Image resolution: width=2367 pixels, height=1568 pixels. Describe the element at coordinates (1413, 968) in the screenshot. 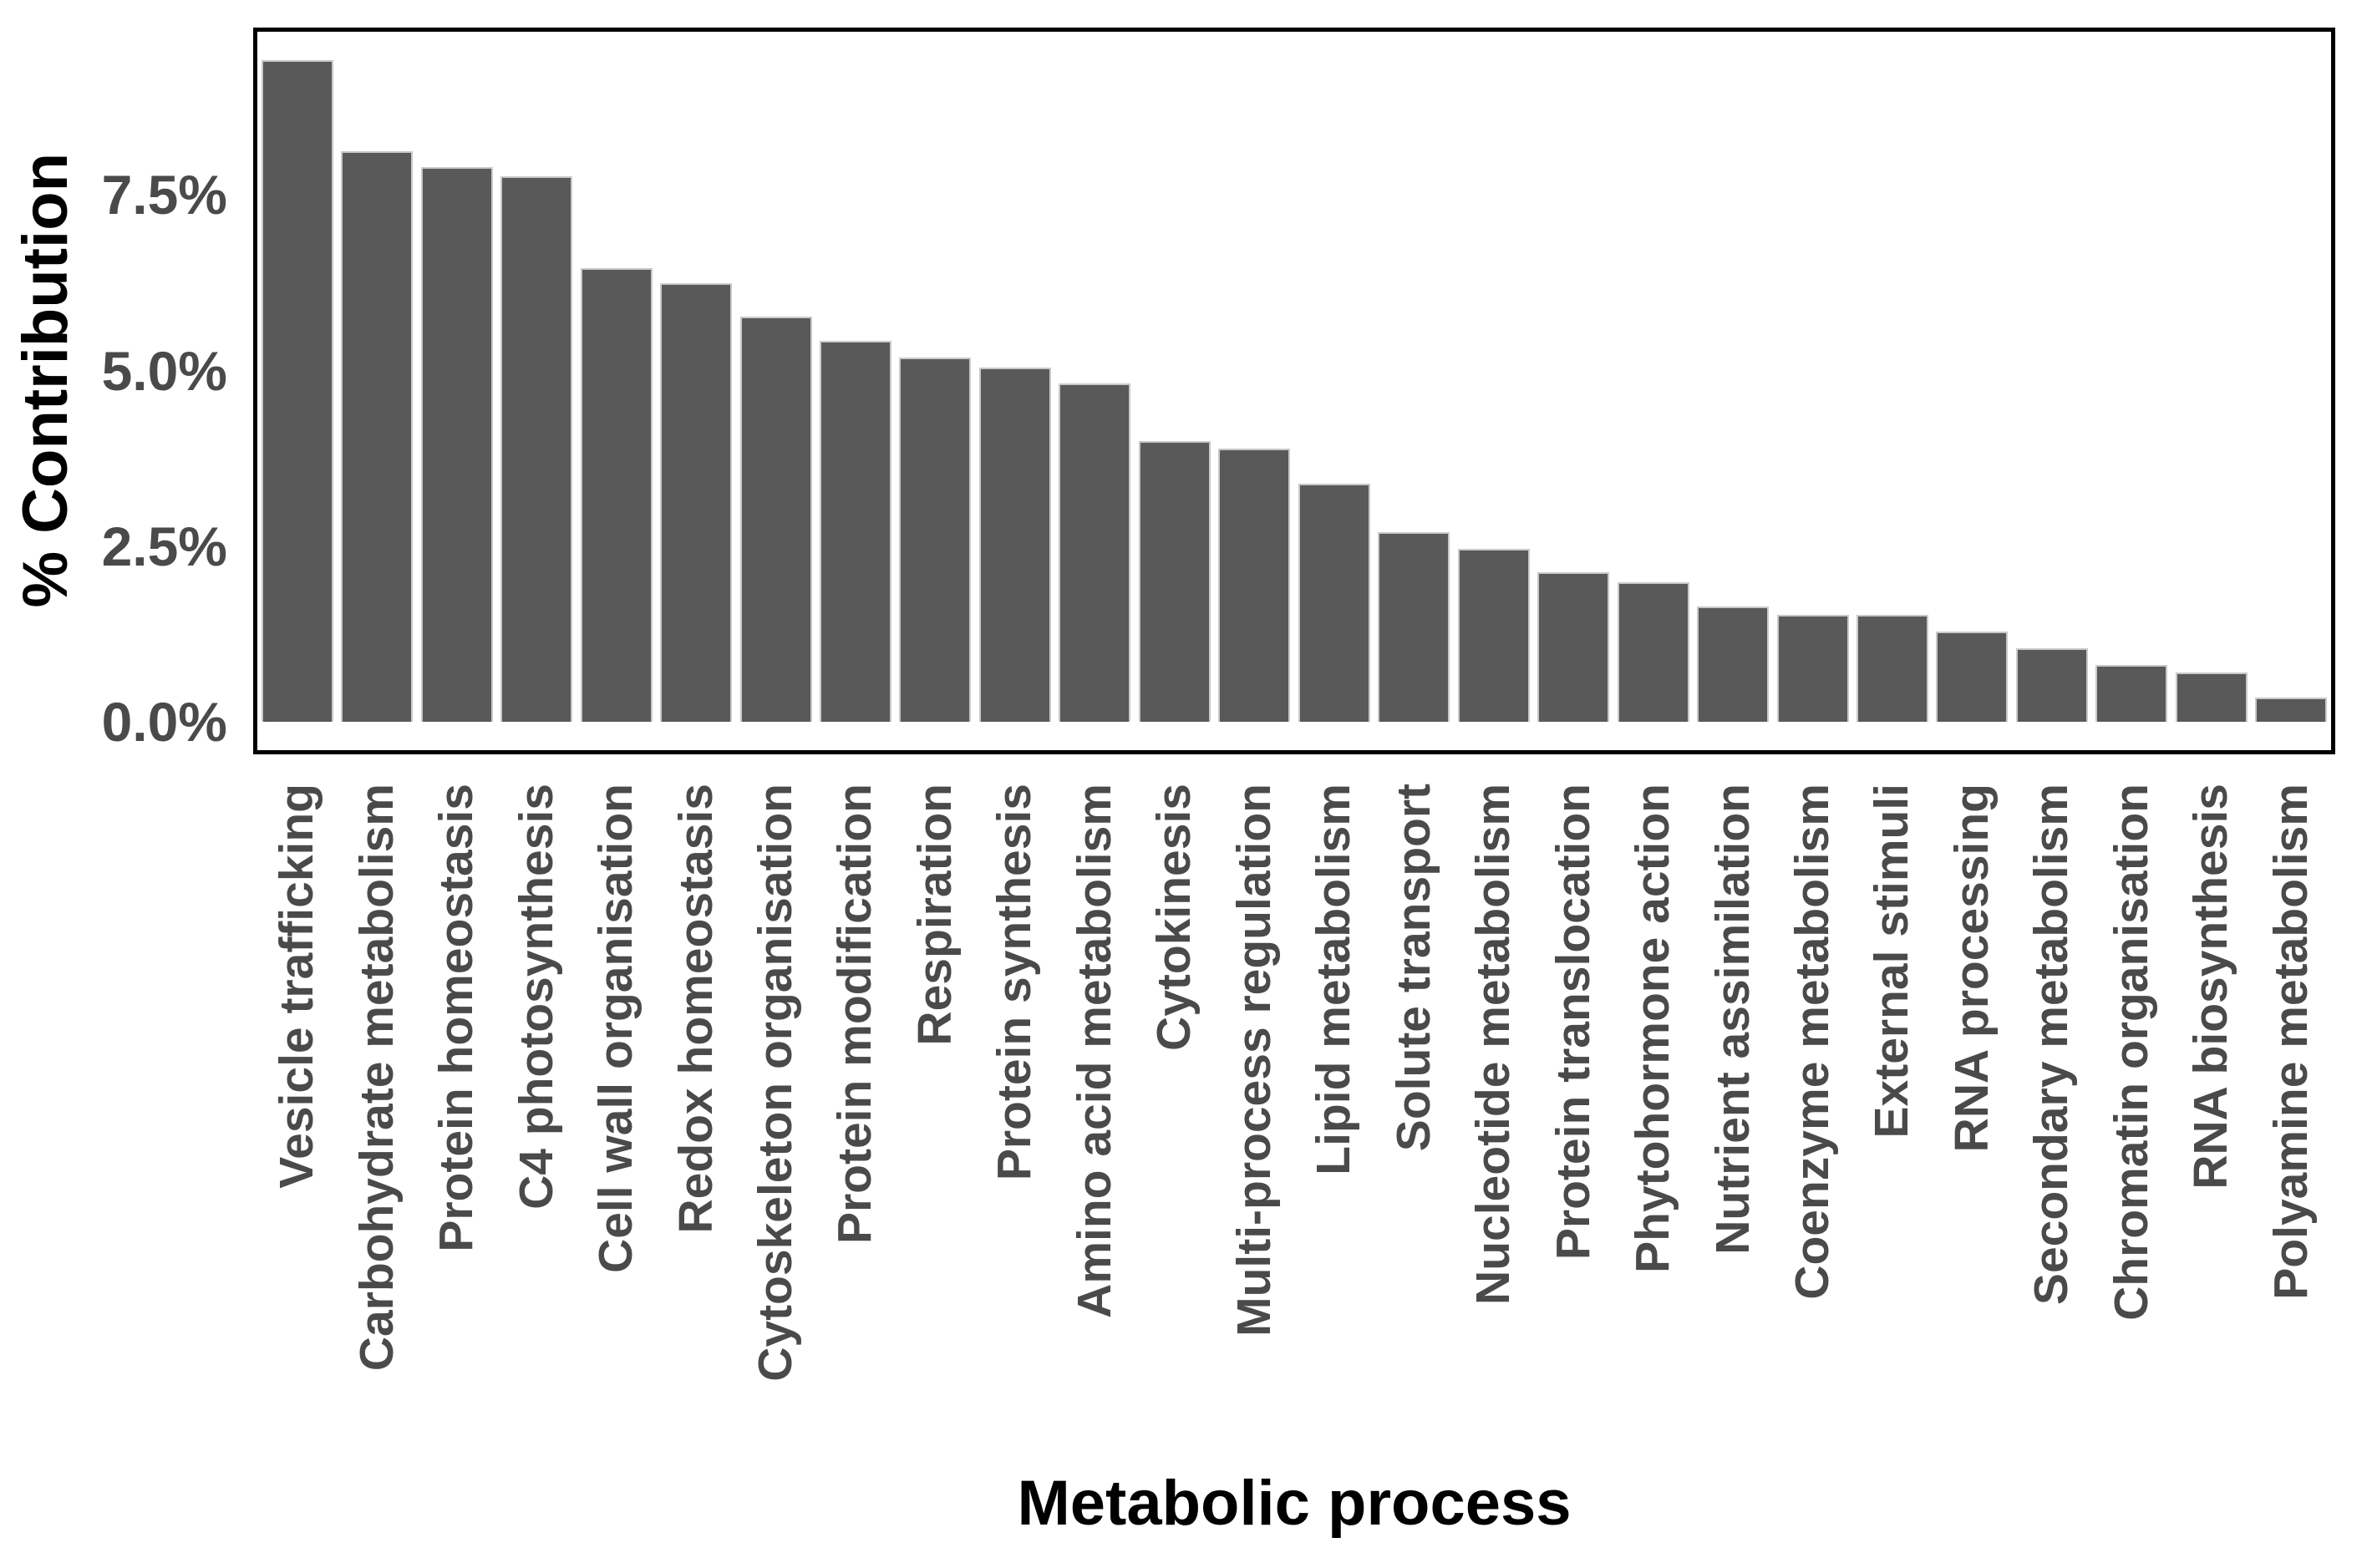

I see `x-axis-label: Solute transport` at that location.